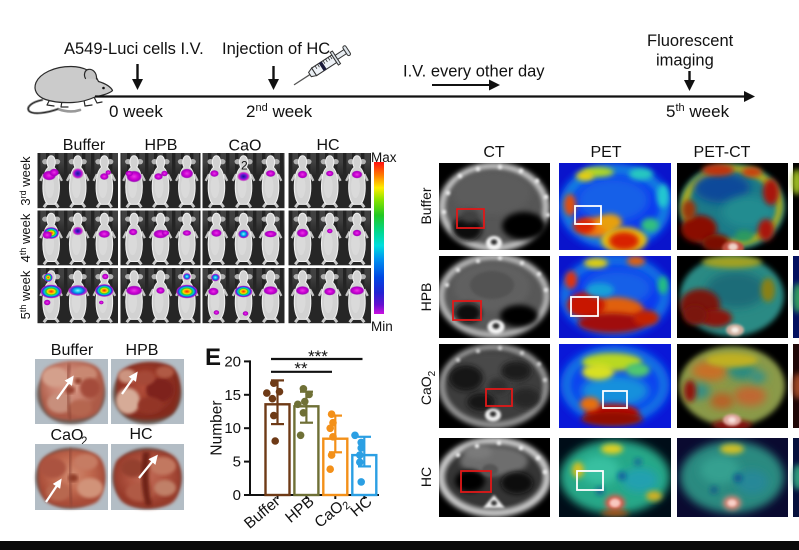 Image resolution: width=799 pixels, height=550 pixels. I want to click on svg-text: 0 week, so click(136, 111).